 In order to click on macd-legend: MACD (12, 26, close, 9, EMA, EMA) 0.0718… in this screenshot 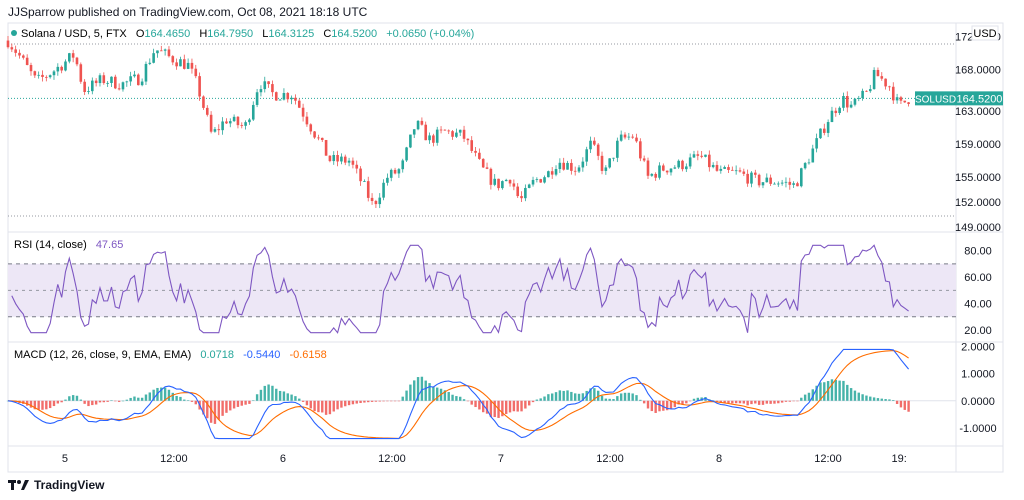, I will do `click(170, 355)`.